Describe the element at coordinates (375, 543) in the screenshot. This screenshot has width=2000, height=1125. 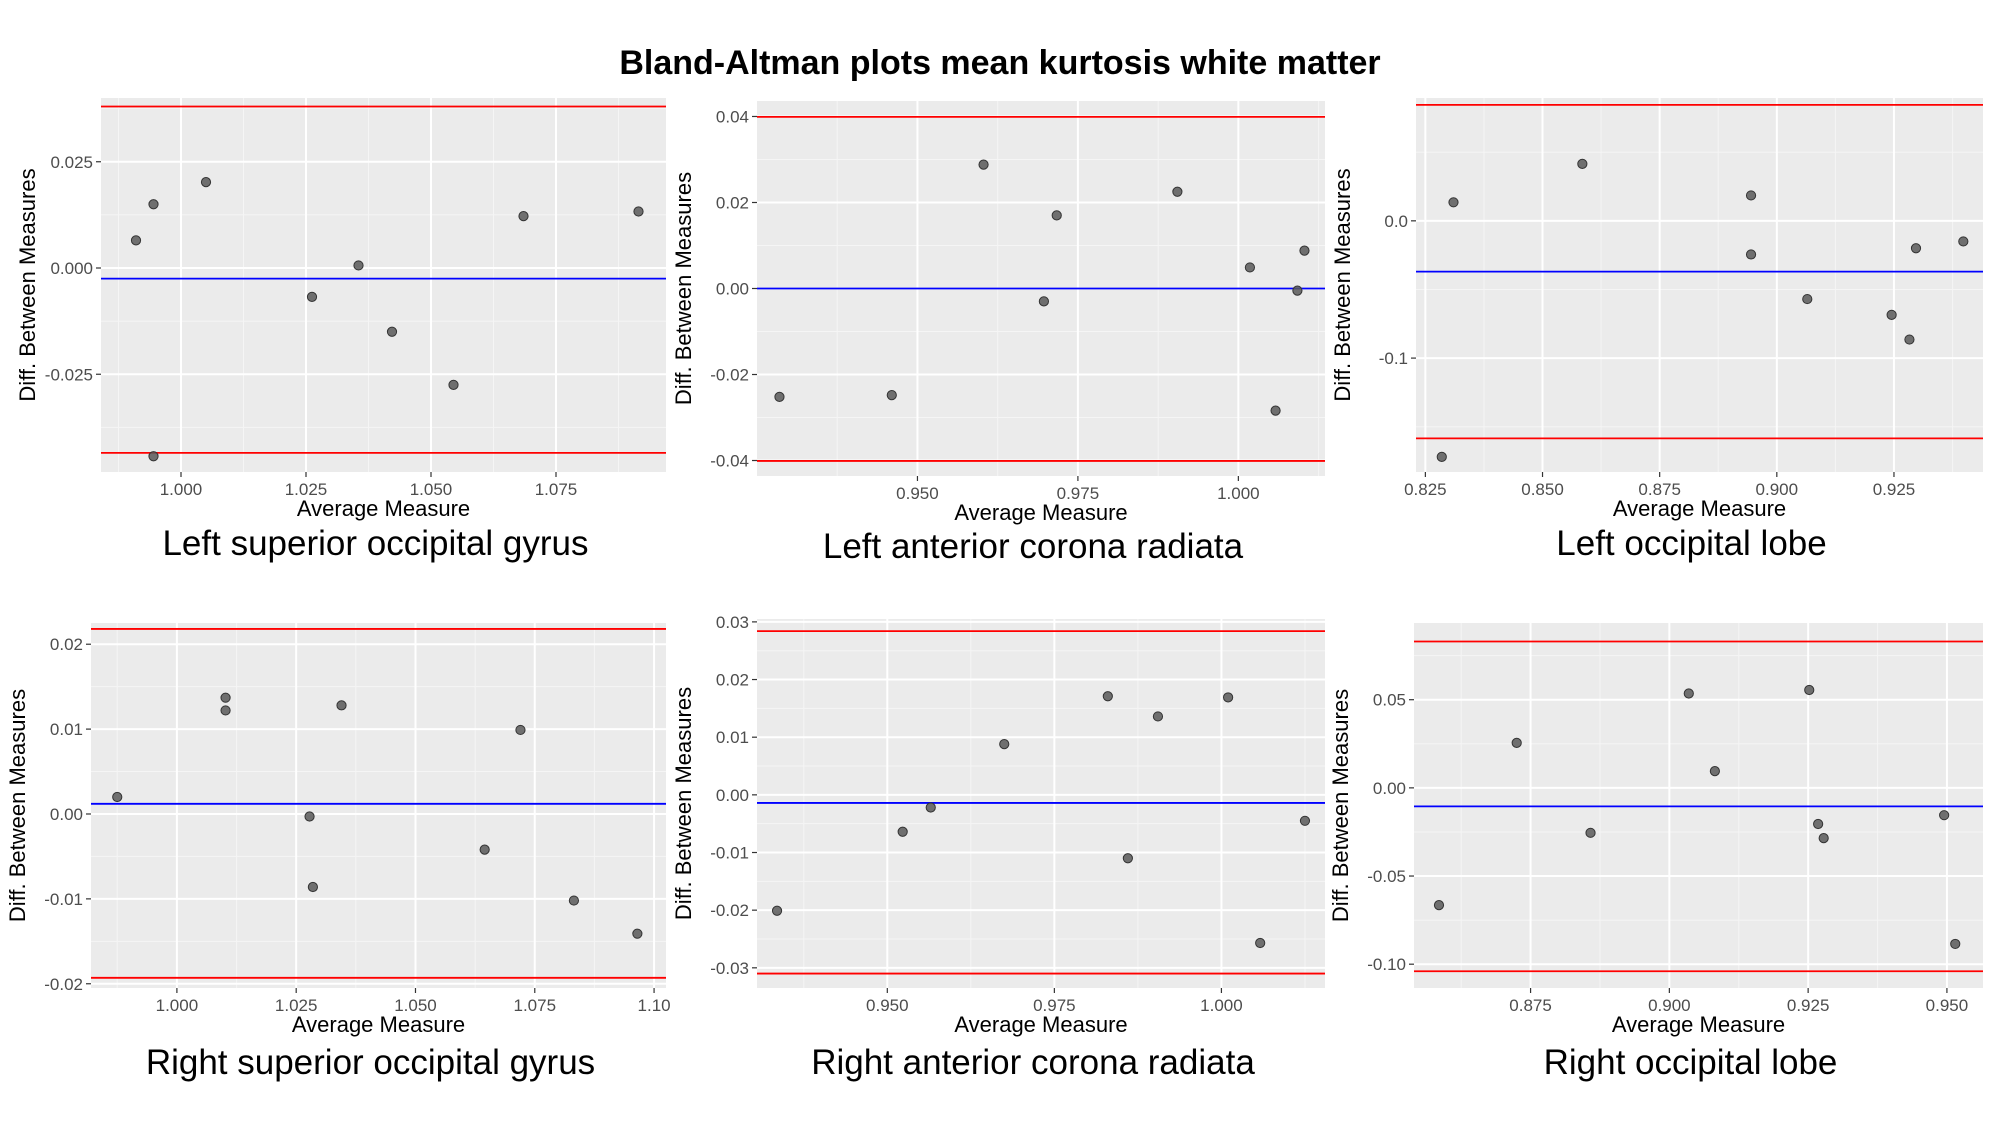
I see `panel-caption: Left superior occipital gyrus` at that location.